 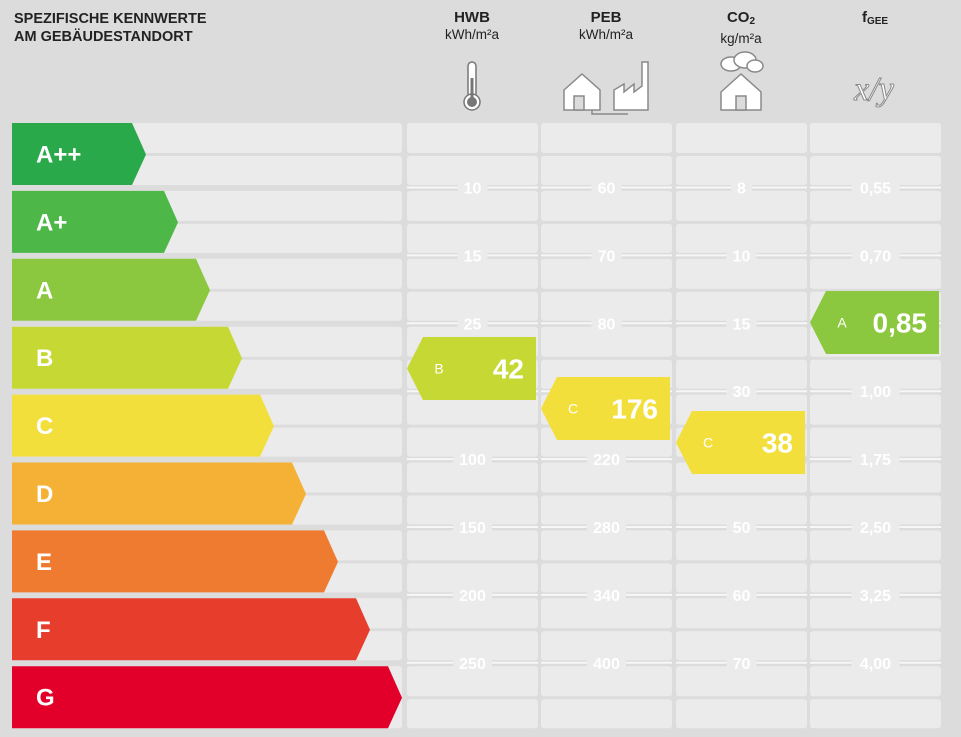 I want to click on threshold-label: 400, so click(x=606, y=664).